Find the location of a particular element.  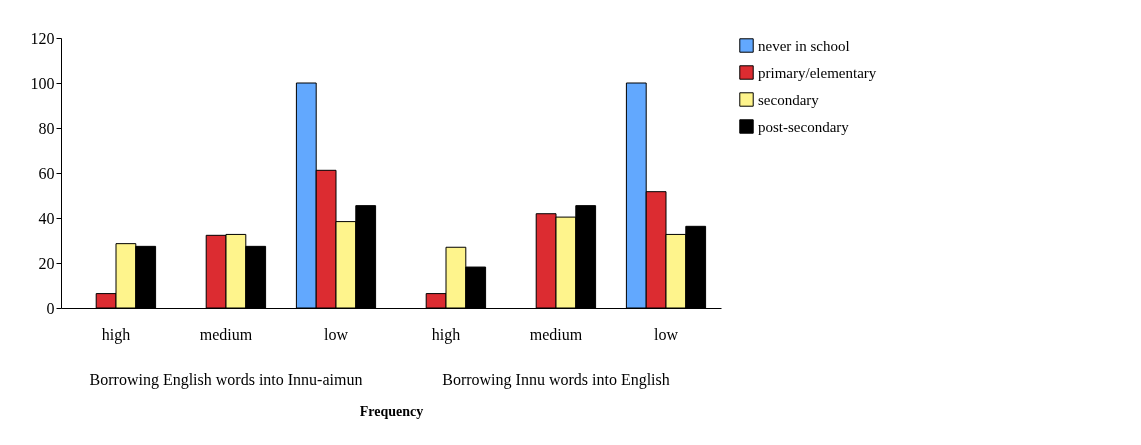

legend-label: never in school is located at coordinates (804, 45).